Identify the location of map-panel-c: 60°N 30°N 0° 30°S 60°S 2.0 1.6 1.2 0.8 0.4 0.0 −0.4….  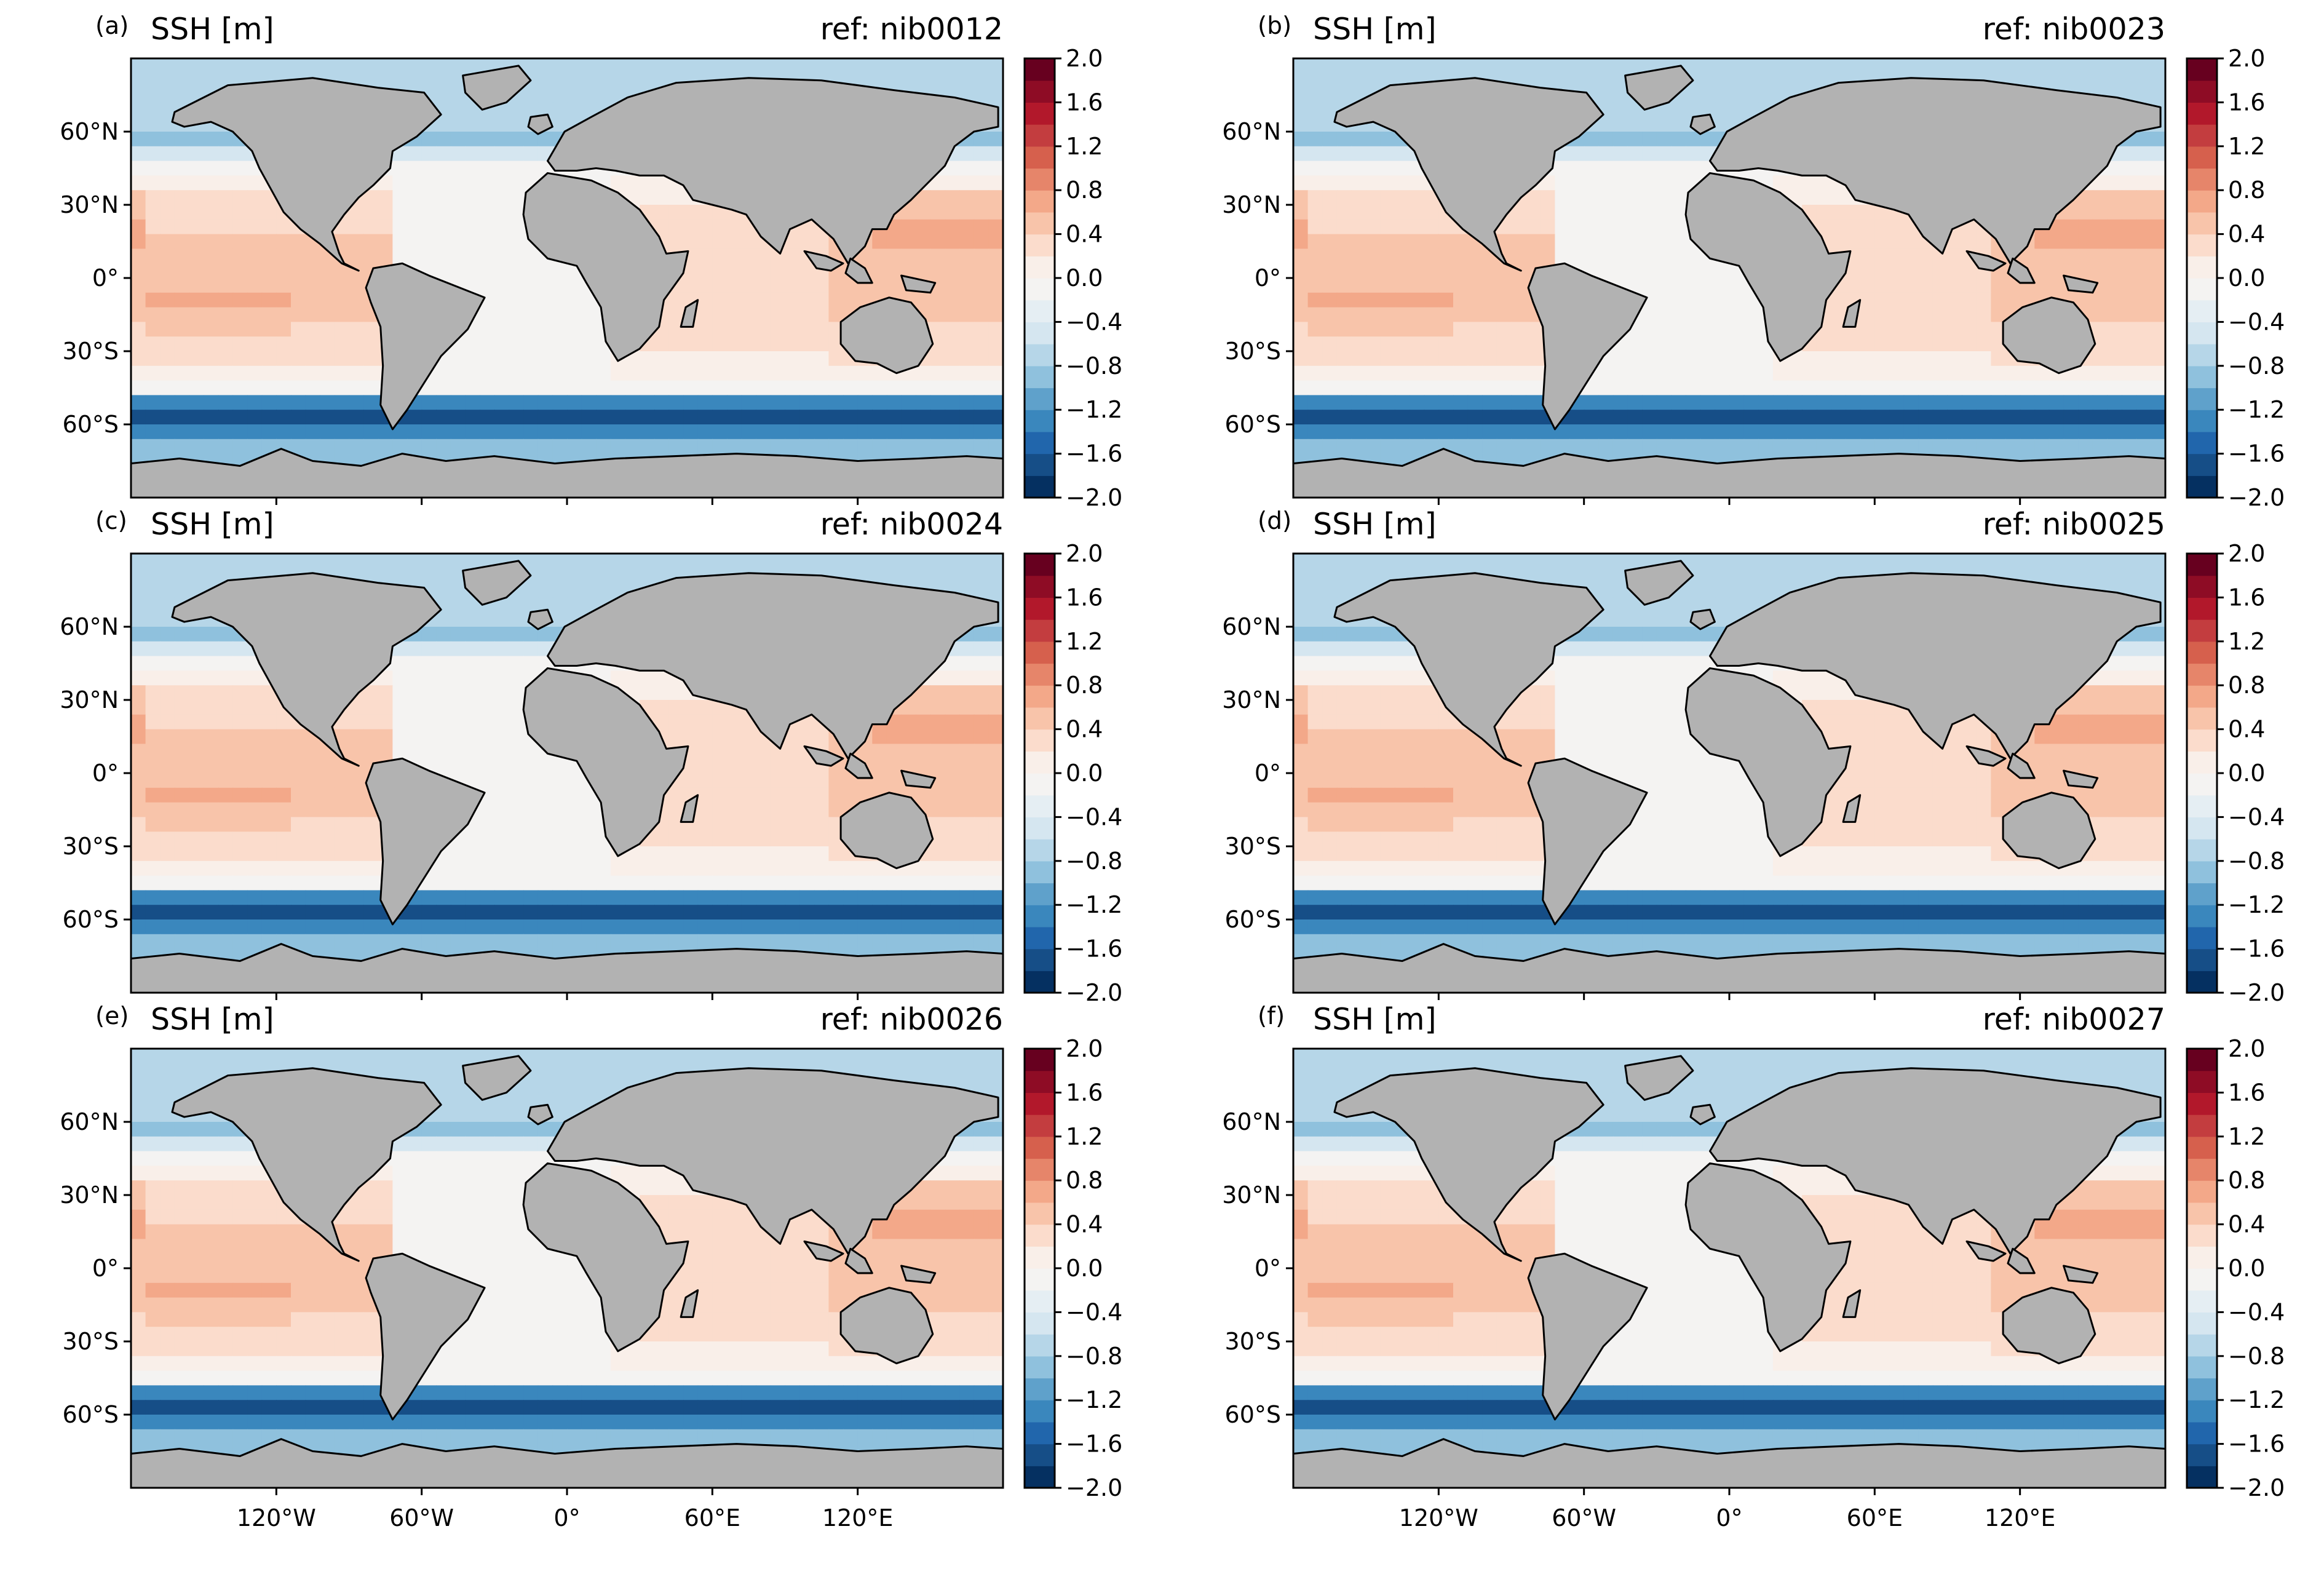
(591, 773).